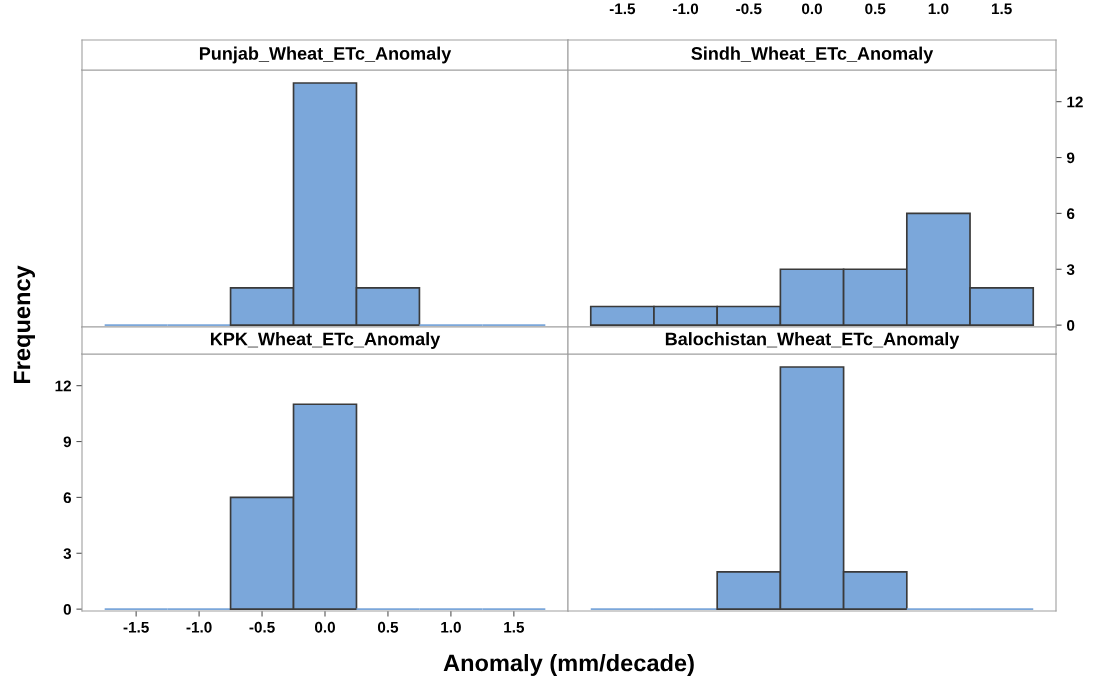  Describe the element at coordinates (568, 665) in the screenshot. I see `x-axis-title: Anomaly (mm/decade)` at that location.